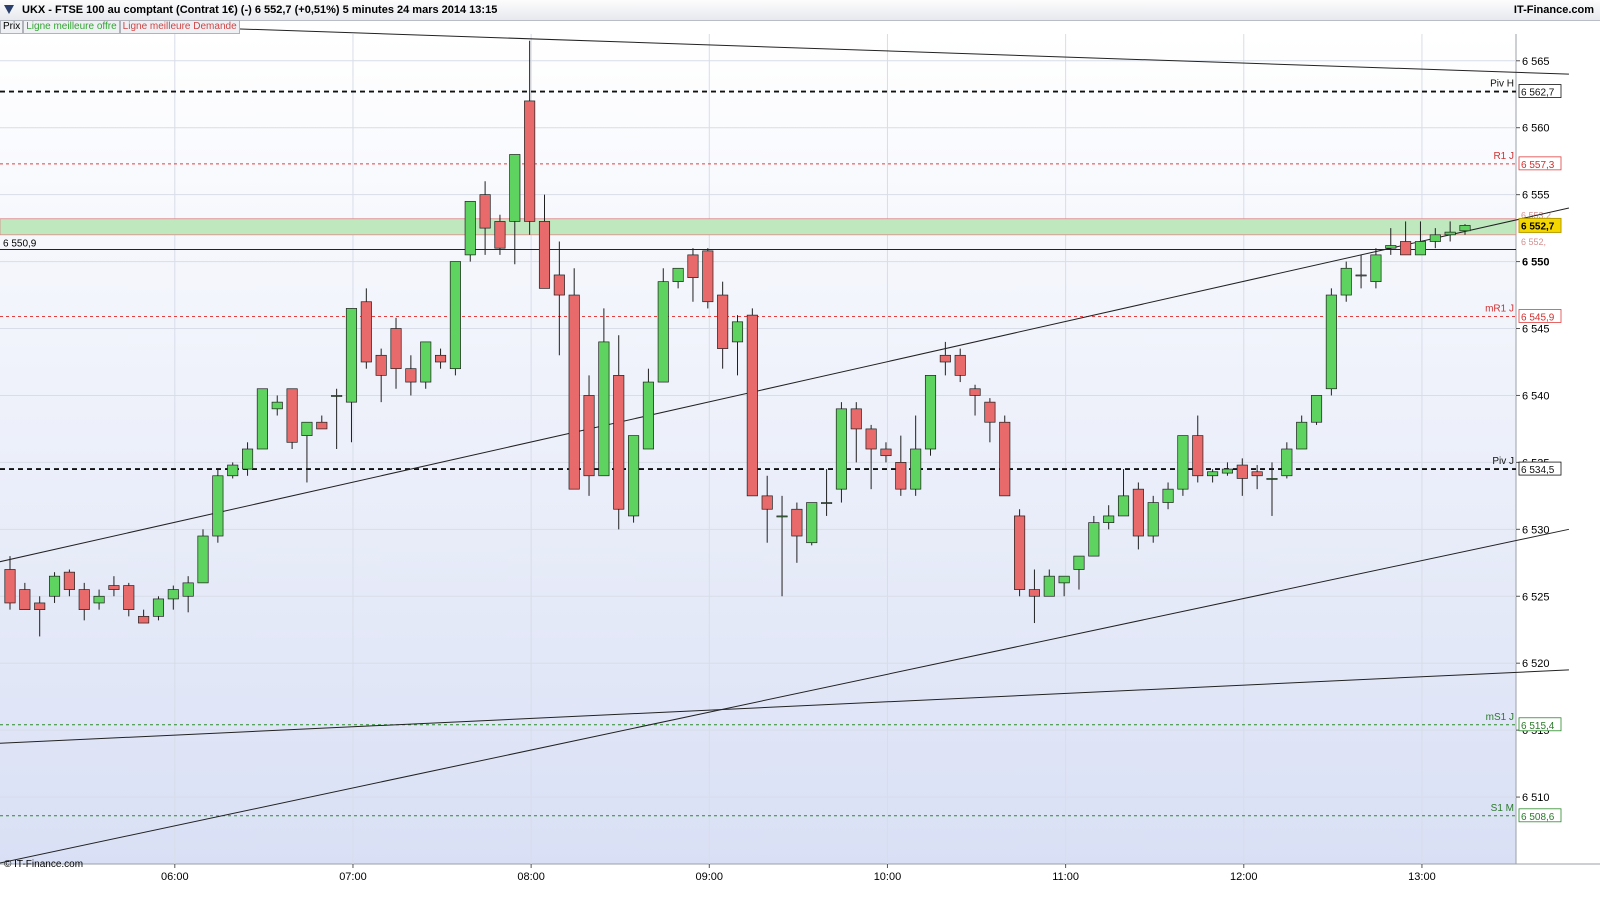 The image size is (1600, 900). I want to click on y-tick-label: 6 545, so click(1536, 330).